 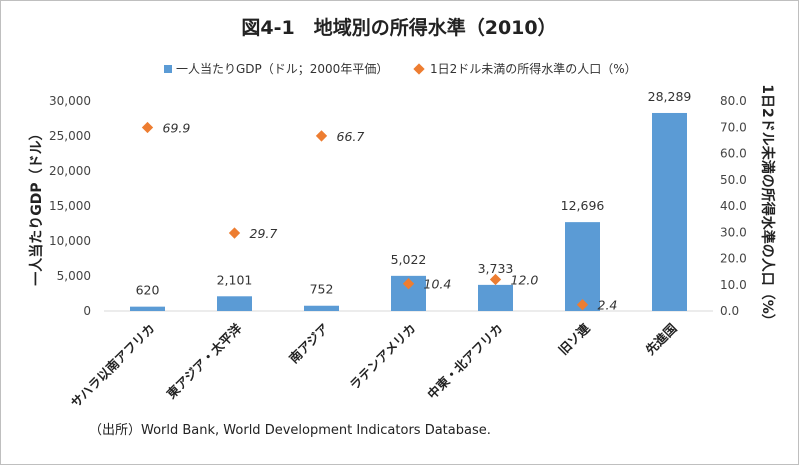 What do you see at coordinates (533, 68) in the screenshot?
I see `legend-point-label: 1日2ドル未満の所得水準の人口（%）` at bounding box center [533, 68].